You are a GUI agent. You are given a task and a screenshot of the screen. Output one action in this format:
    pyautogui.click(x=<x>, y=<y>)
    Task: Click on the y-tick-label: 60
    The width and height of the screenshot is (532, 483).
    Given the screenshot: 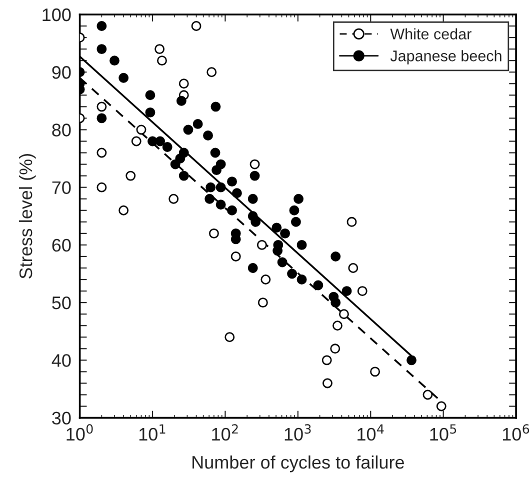 What is the action you would take?
    pyautogui.click(x=61, y=245)
    